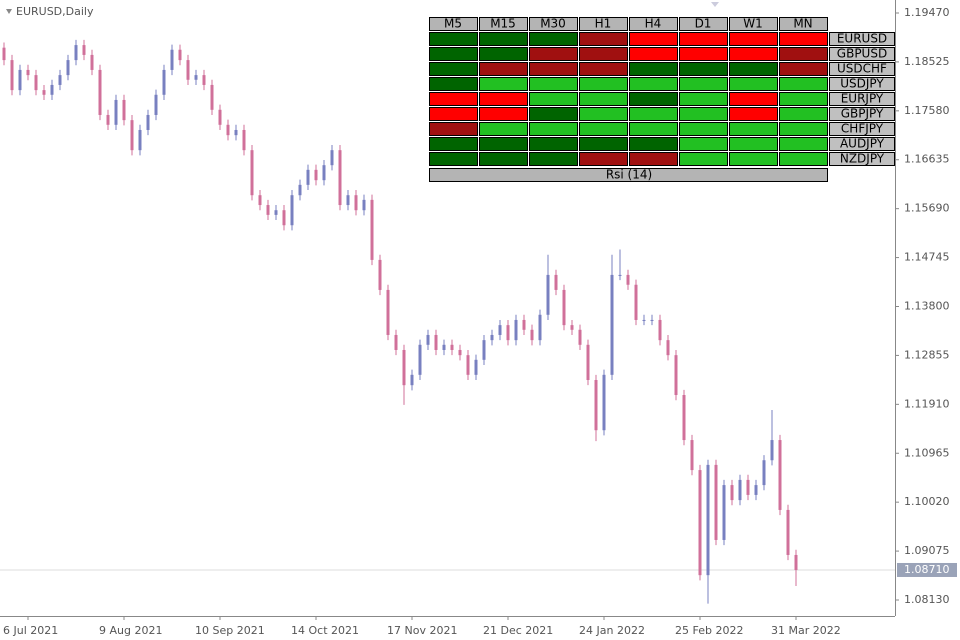 Image resolution: width=960 pixels, height=640 pixels. What do you see at coordinates (518, 630) in the screenshot?
I see `x-tick-label: 21 Dec 2021` at bounding box center [518, 630].